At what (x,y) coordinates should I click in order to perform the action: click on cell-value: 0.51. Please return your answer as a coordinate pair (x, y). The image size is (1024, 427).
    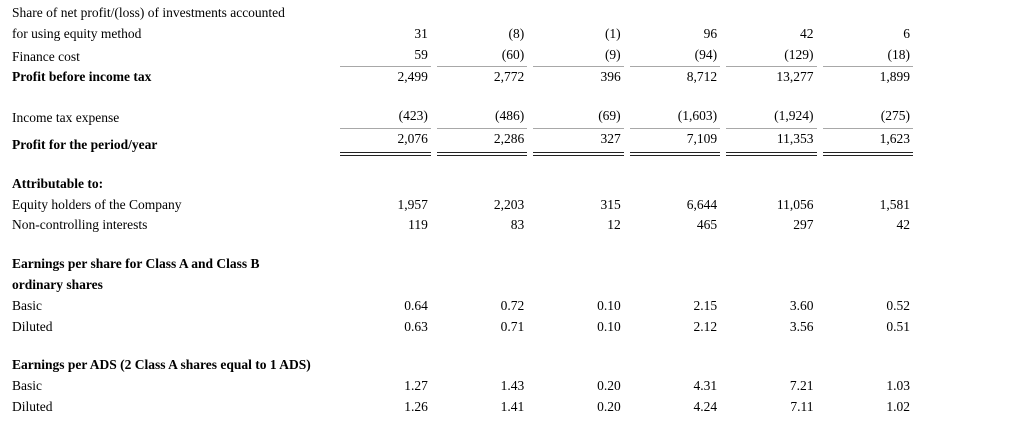
    Looking at the image, I should click on (898, 326).